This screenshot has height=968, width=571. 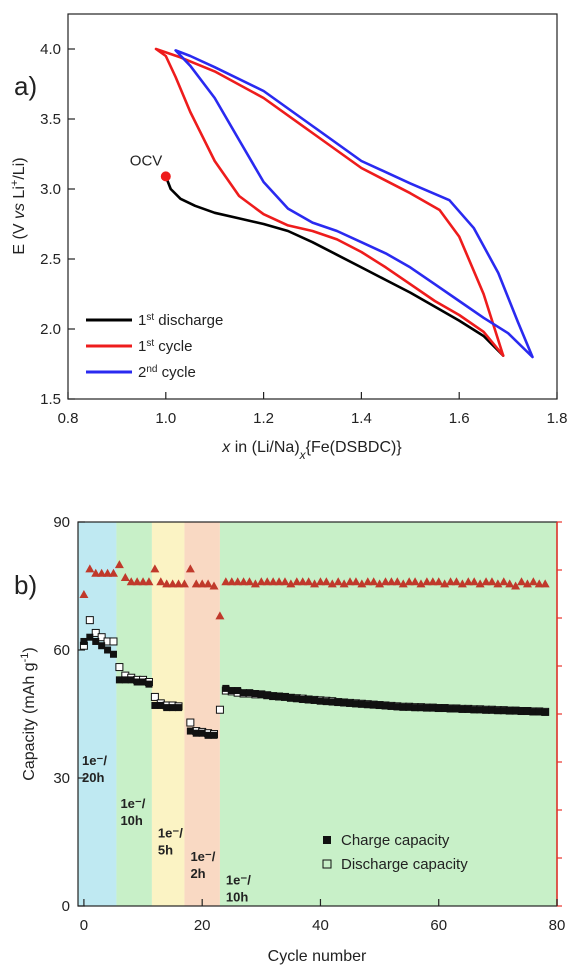 What do you see at coordinates (165, 347) in the screenshot?
I see `legend-label-first-cycle: 1st cycle` at bounding box center [165, 347].